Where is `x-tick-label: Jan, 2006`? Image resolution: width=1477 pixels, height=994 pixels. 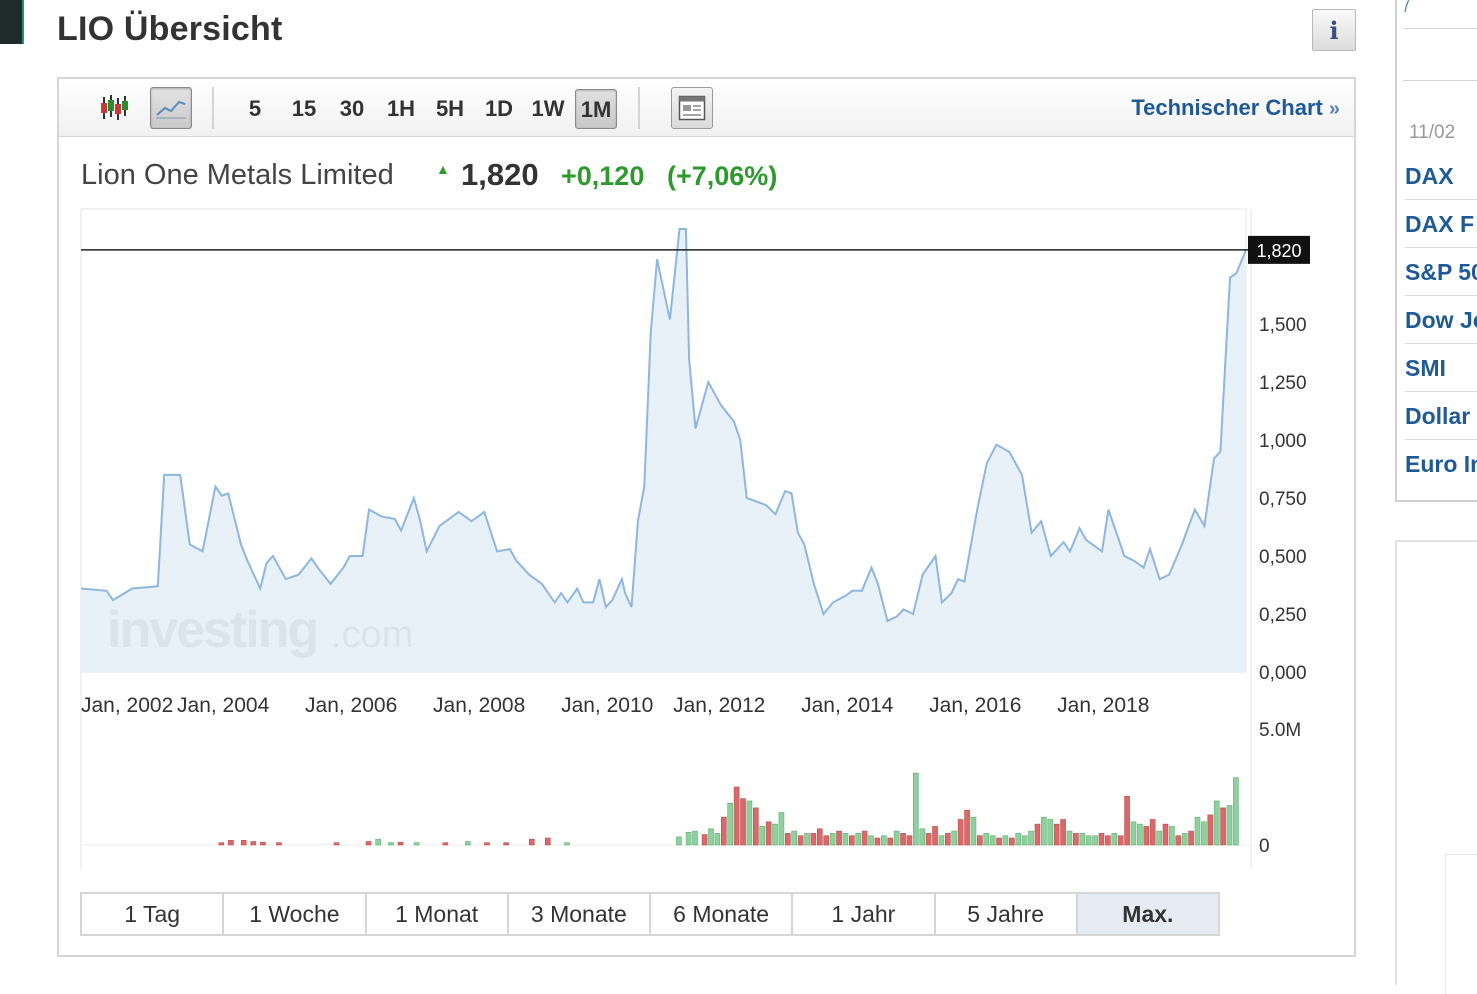 x-tick-label: Jan, 2006 is located at coordinates (351, 705).